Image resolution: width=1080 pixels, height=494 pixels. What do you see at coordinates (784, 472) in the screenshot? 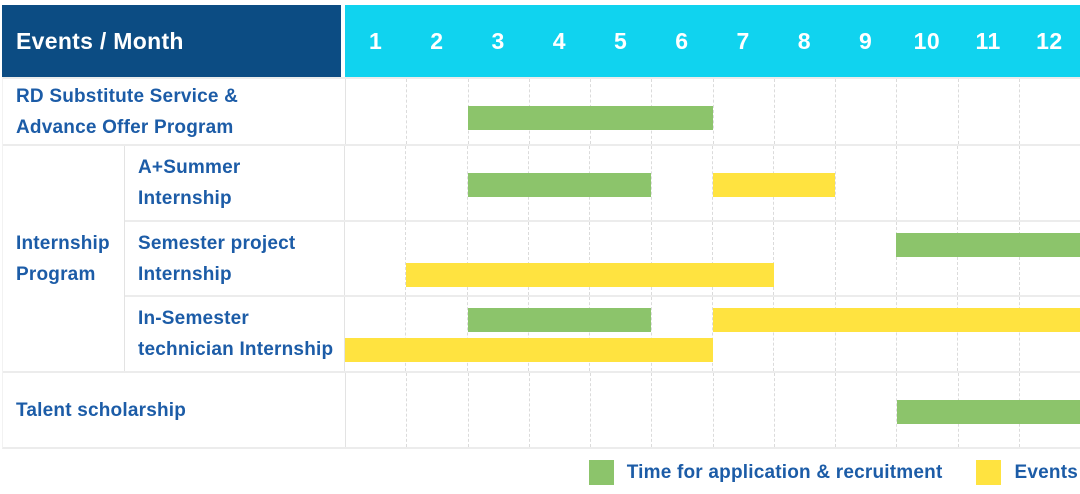
I see `legend-label: Time for application & recruitment` at bounding box center [784, 472].